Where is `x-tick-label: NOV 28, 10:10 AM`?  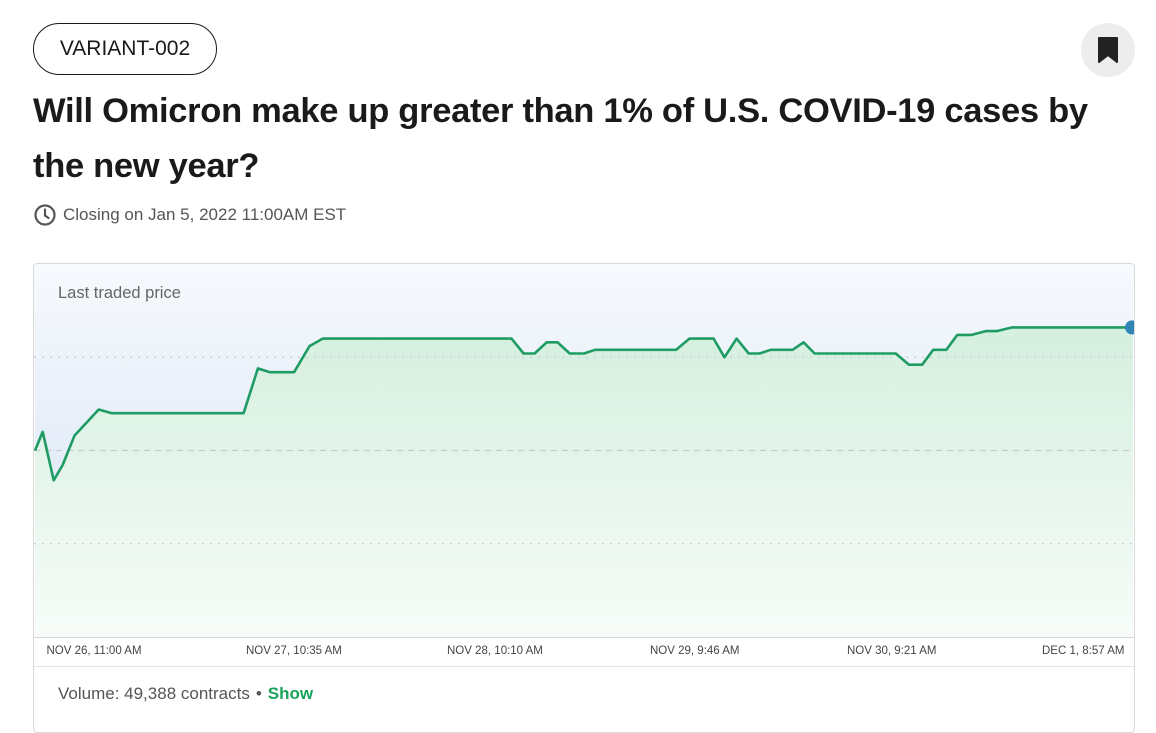 x-tick-label: NOV 28, 10:10 AM is located at coordinates (495, 651).